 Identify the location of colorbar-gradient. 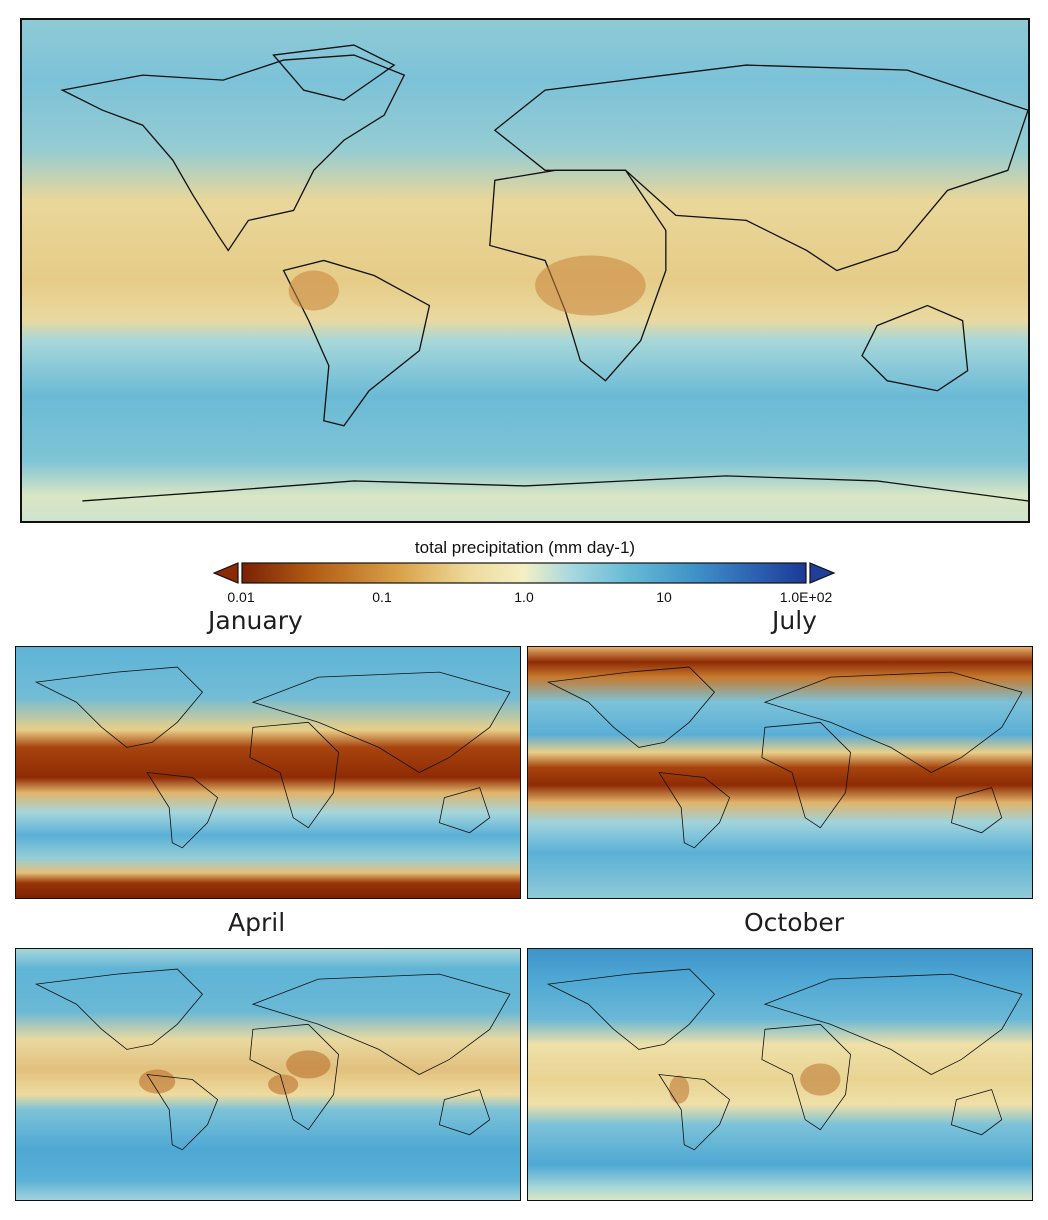
(524, 573).